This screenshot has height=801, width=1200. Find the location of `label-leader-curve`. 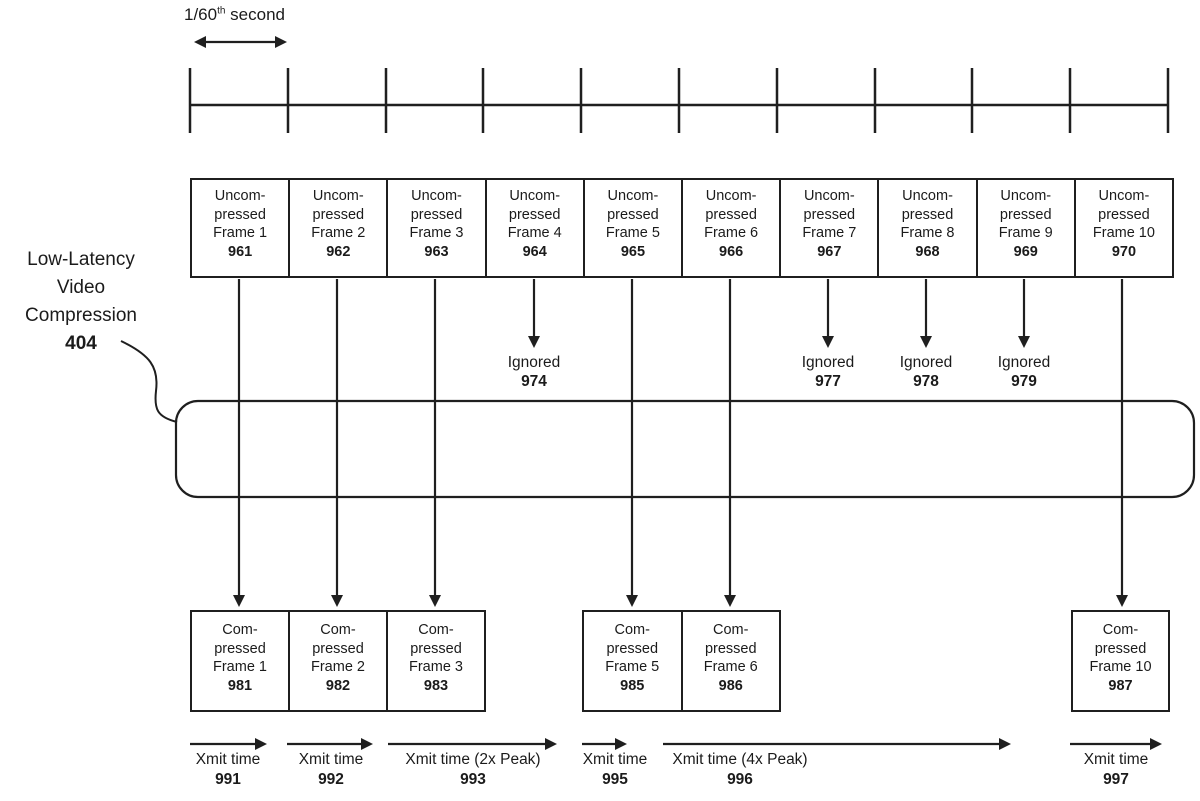

label-leader-curve is located at coordinates (149, 381).